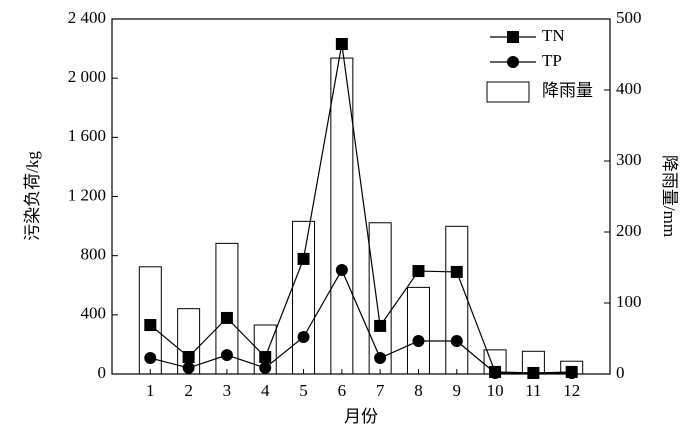 This screenshot has height=442, width=700. What do you see at coordinates (87, 135) in the screenshot?
I see `y-tick-label: 1 600` at bounding box center [87, 135].